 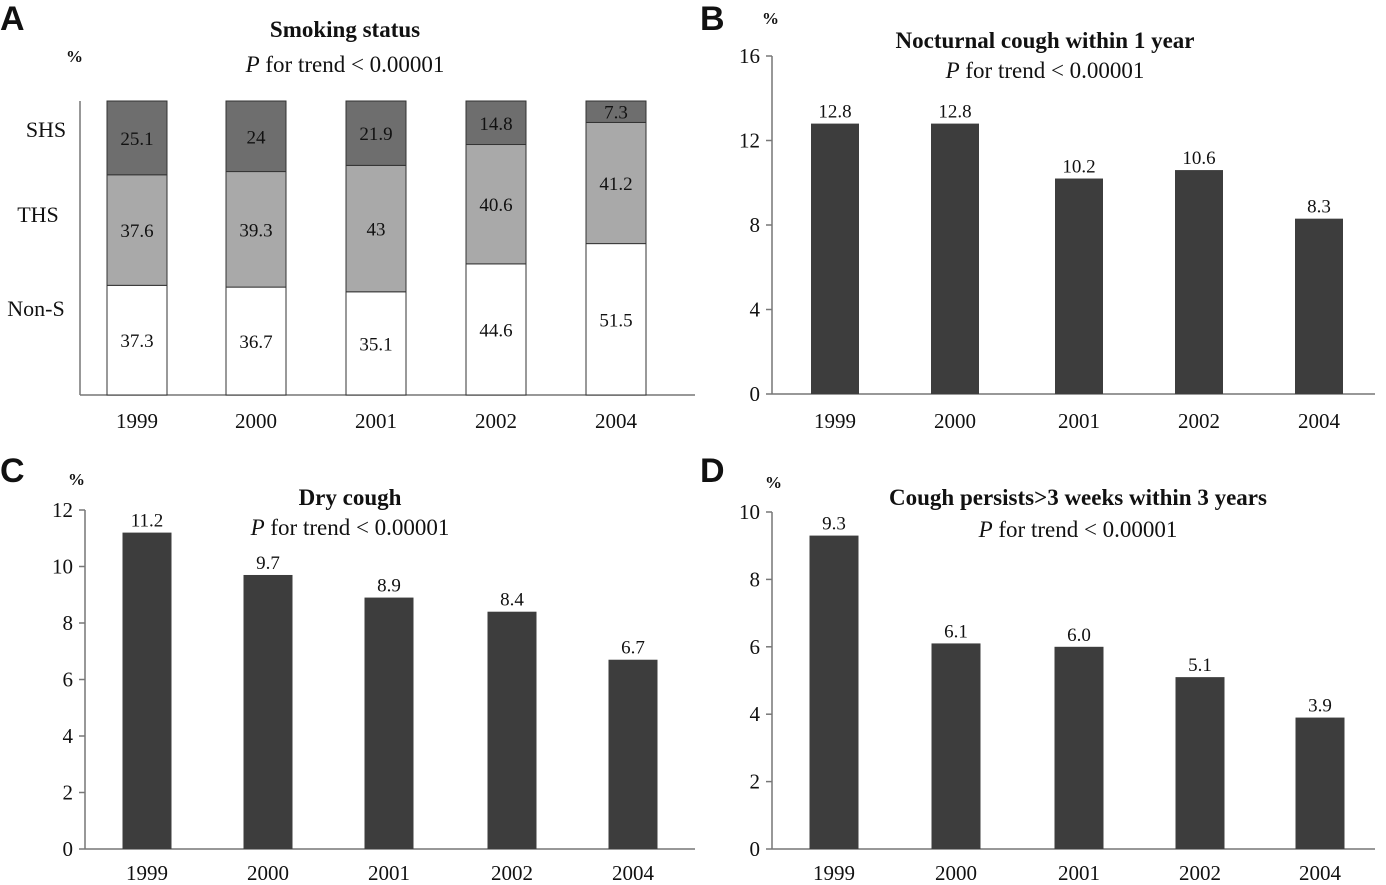 I want to click on y-tick-label: 10, so click(x=62, y=567).